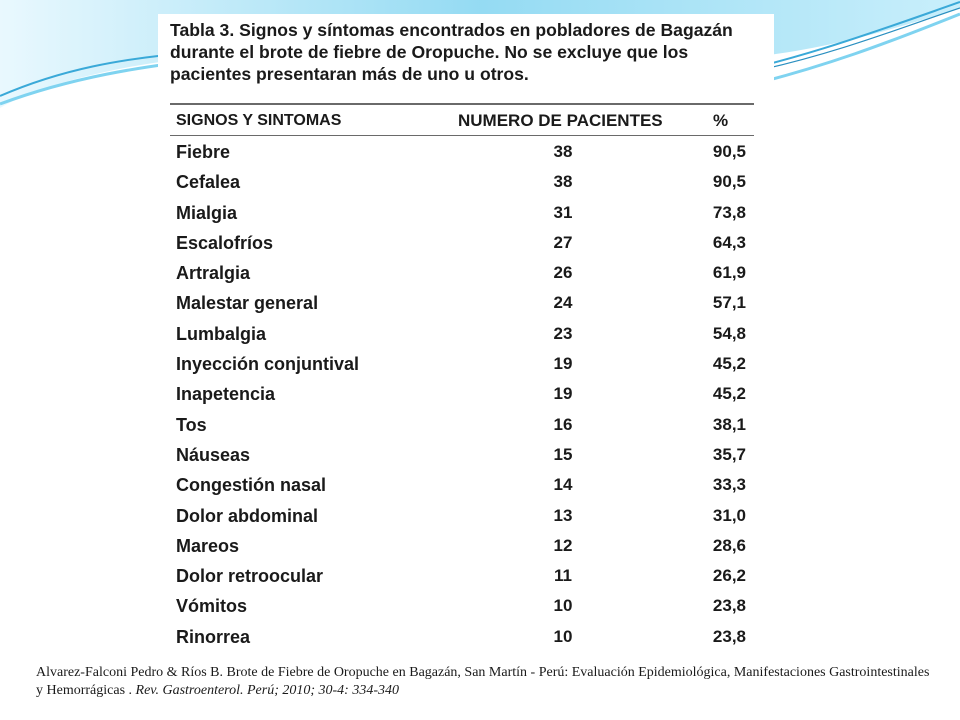  I want to click on cell-symptom: Cefalea, so click(208, 182).